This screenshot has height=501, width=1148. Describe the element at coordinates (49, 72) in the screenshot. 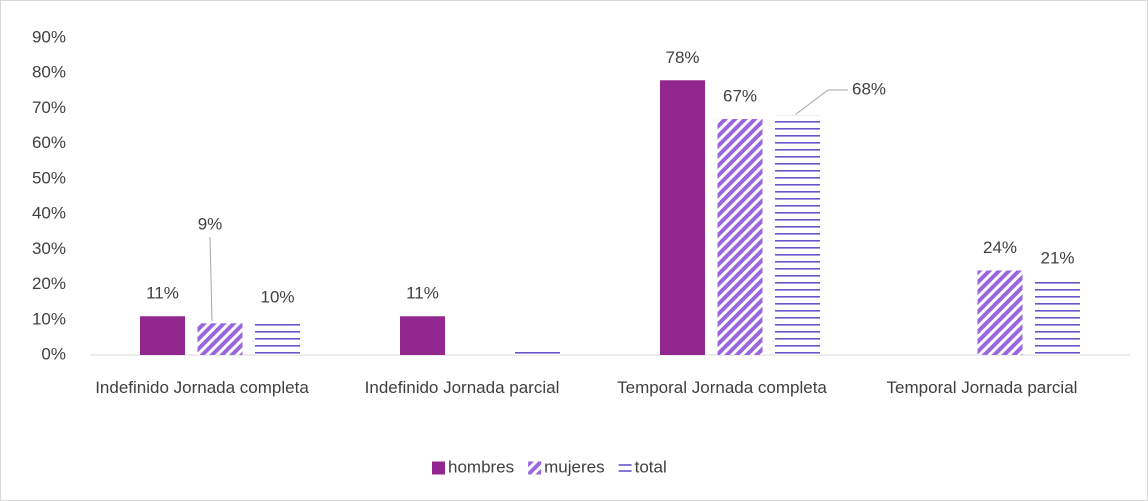

I see `y-tick-label: 80%` at that location.